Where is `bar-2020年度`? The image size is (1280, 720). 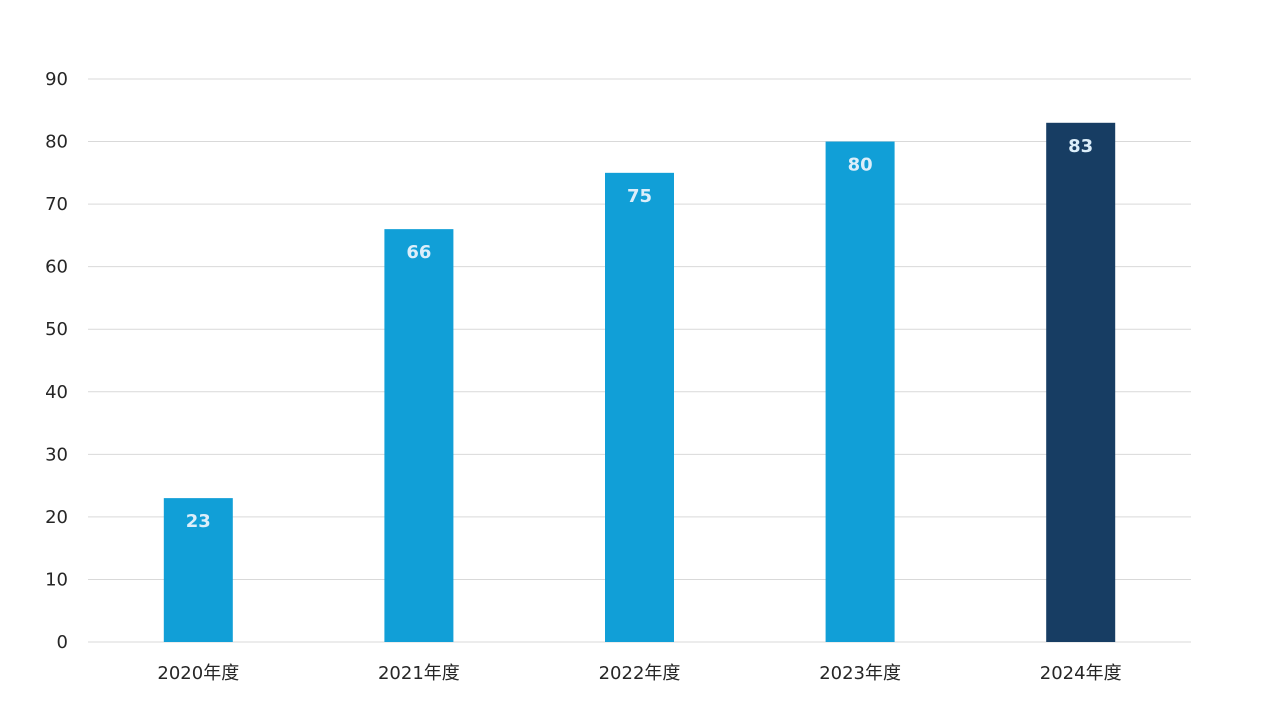 bar-2020年度 is located at coordinates (198, 570).